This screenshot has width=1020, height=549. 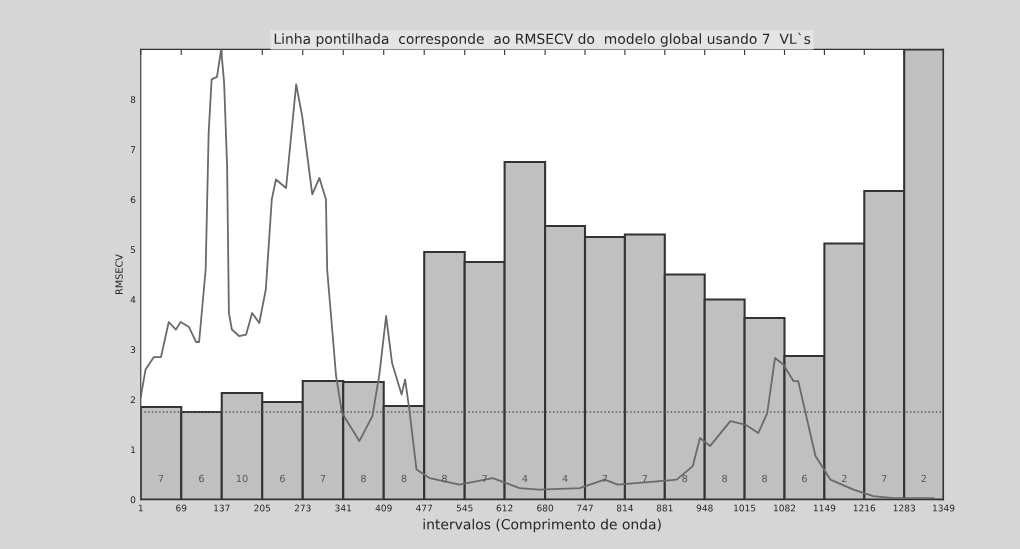 What do you see at coordinates (625, 508) in the screenshot?
I see `x-tick-label: 814` at bounding box center [625, 508].